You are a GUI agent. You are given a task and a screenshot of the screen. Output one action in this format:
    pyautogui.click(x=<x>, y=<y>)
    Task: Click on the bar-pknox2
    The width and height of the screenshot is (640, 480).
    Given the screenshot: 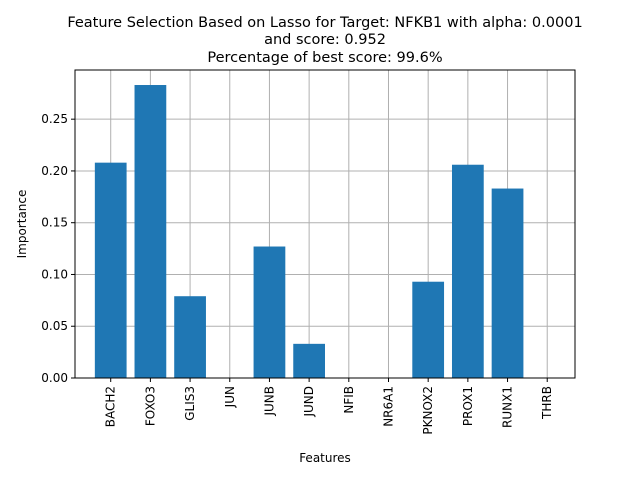 What is the action you would take?
    pyautogui.click(x=428, y=329)
    